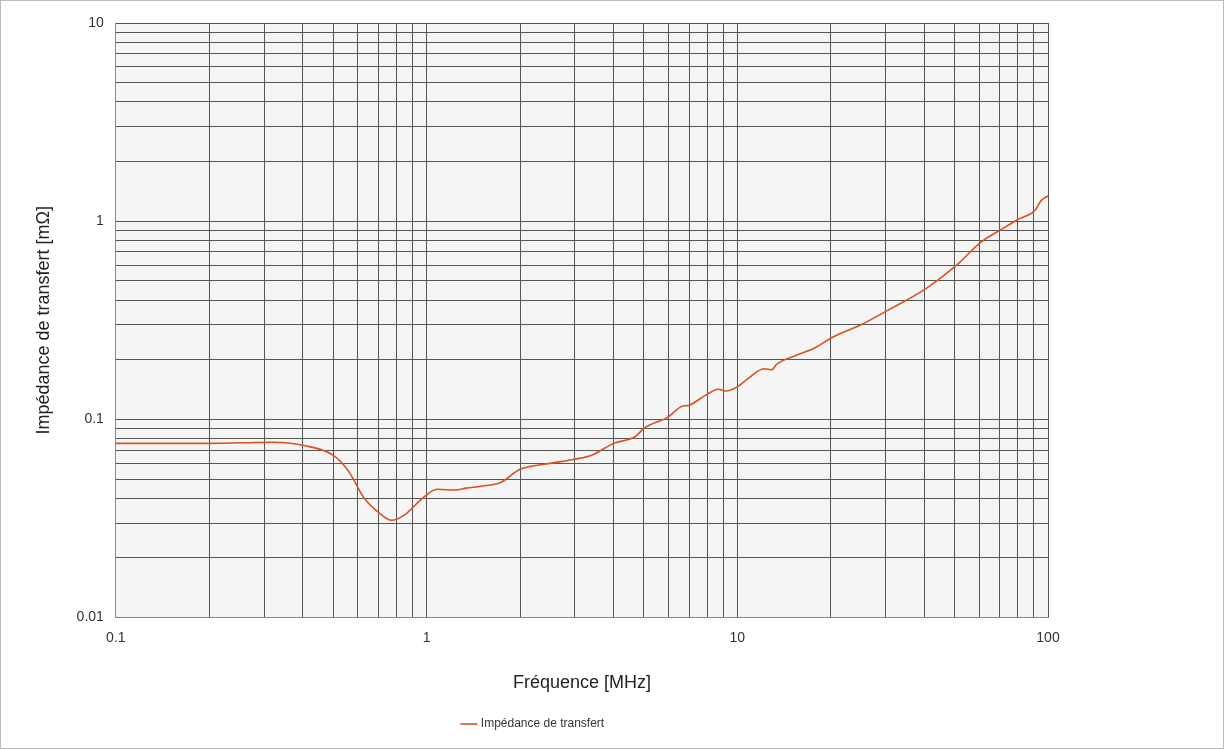  What do you see at coordinates (100, 220) in the screenshot?
I see `y-tick-label: 1` at bounding box center [100, 220].